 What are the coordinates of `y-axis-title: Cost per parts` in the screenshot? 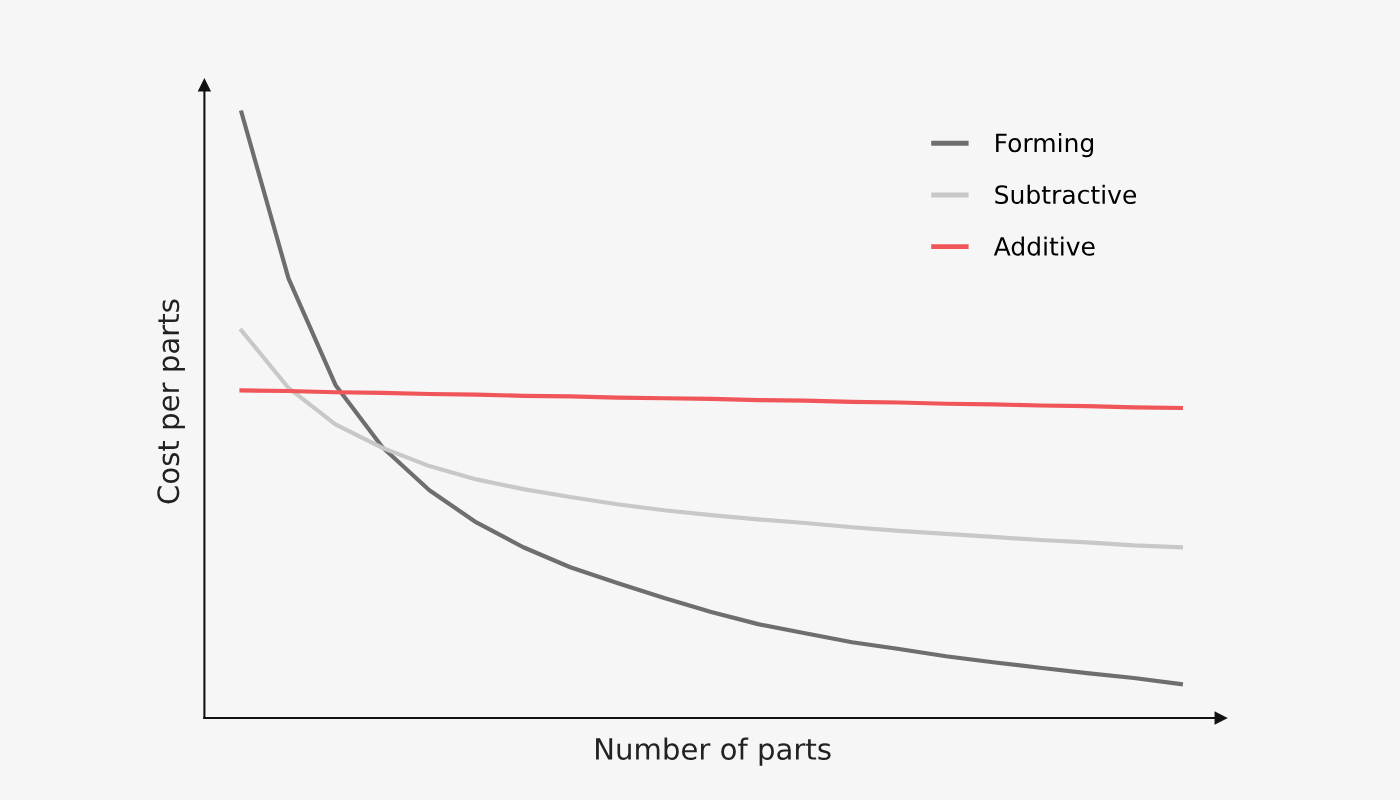 It's located at (171, 401).